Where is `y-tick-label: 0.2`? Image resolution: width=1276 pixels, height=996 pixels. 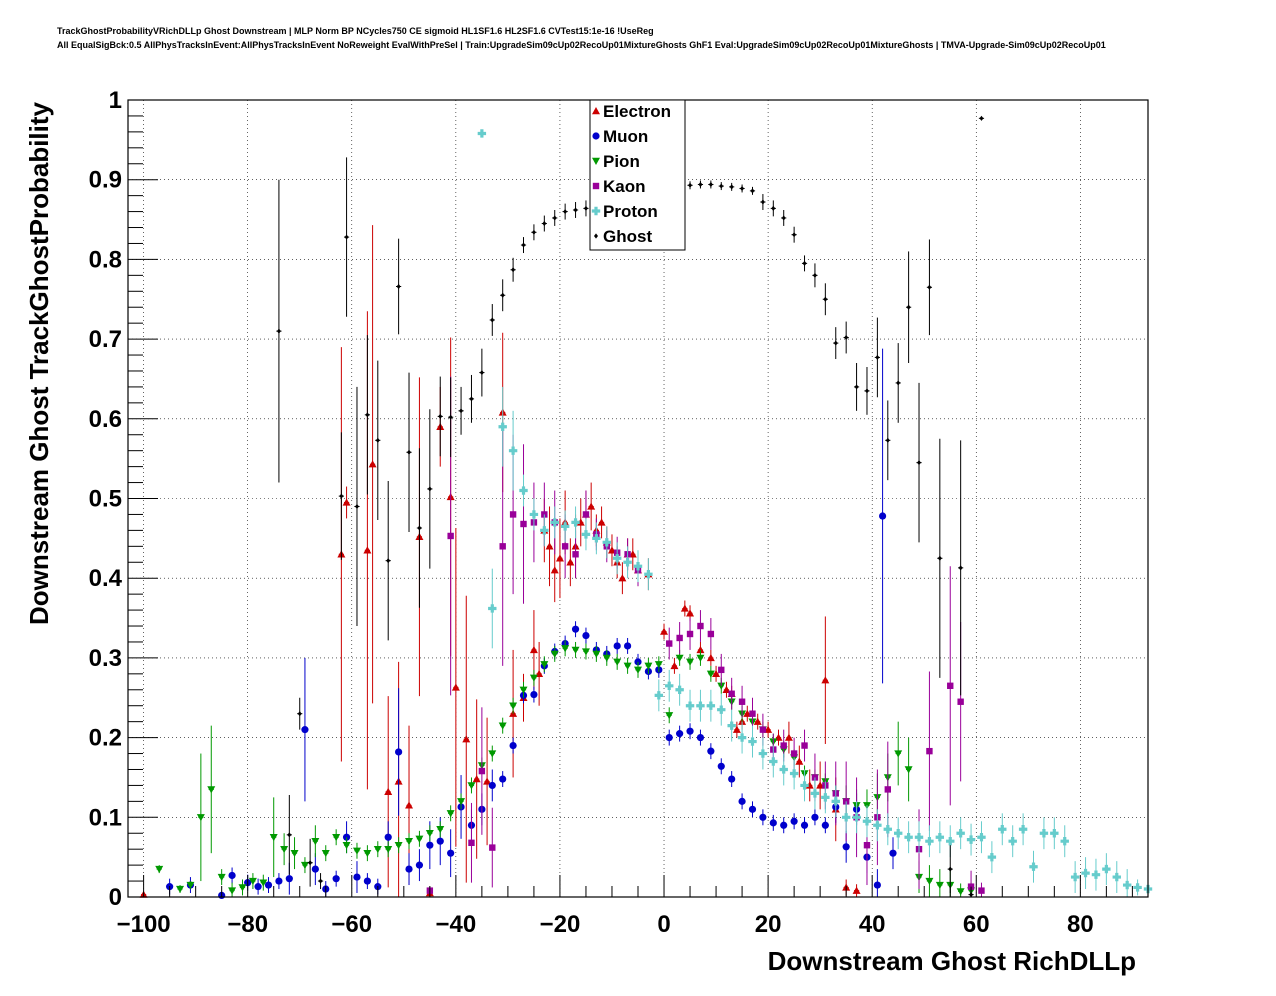
y-tick-label: 0.2 is located at coordinates (105, 738).